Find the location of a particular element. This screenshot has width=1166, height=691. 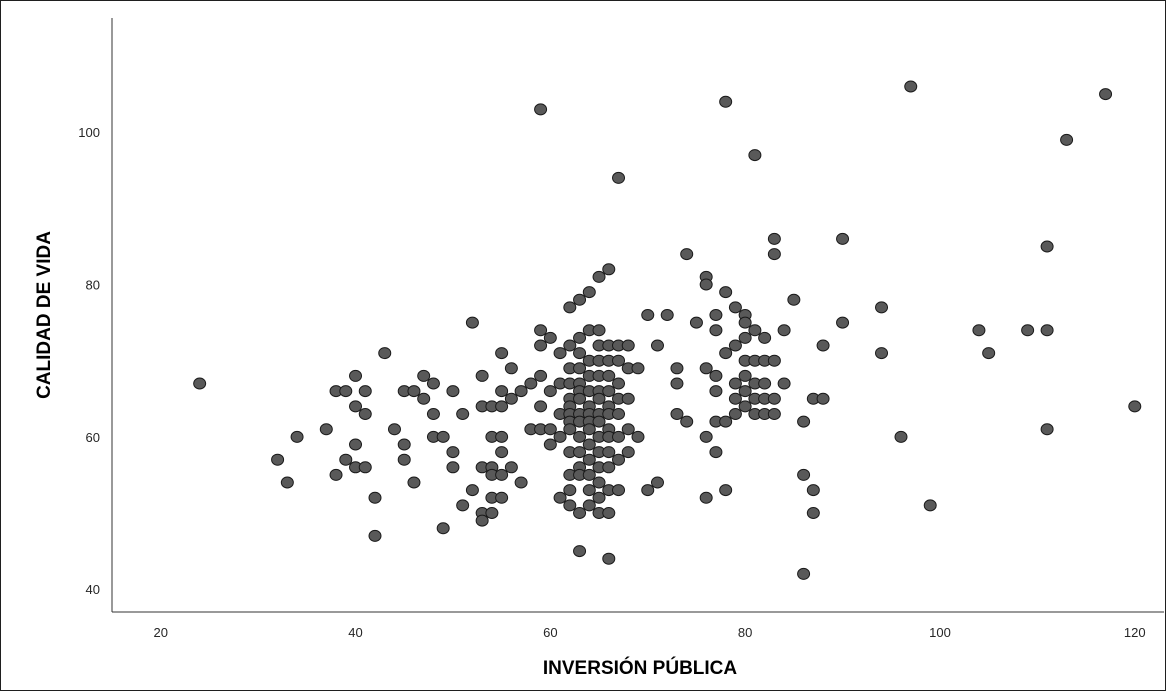

x-axis-title: INVERSIÓN PÚBLICA is located at coordinates (640, 668).